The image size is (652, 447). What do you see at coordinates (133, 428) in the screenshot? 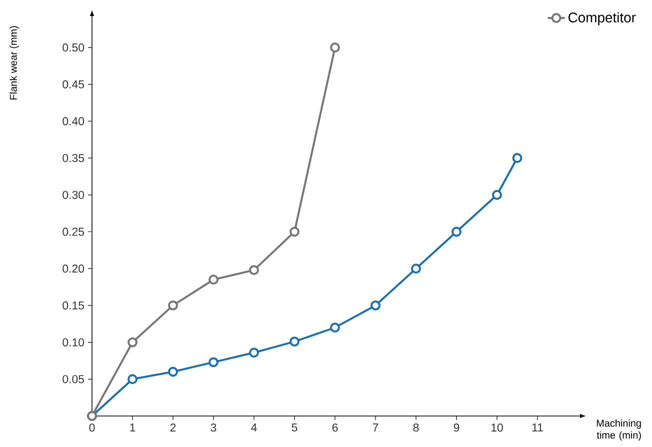
I see `x-tick-label: 1` at bounding box center [133, 428].